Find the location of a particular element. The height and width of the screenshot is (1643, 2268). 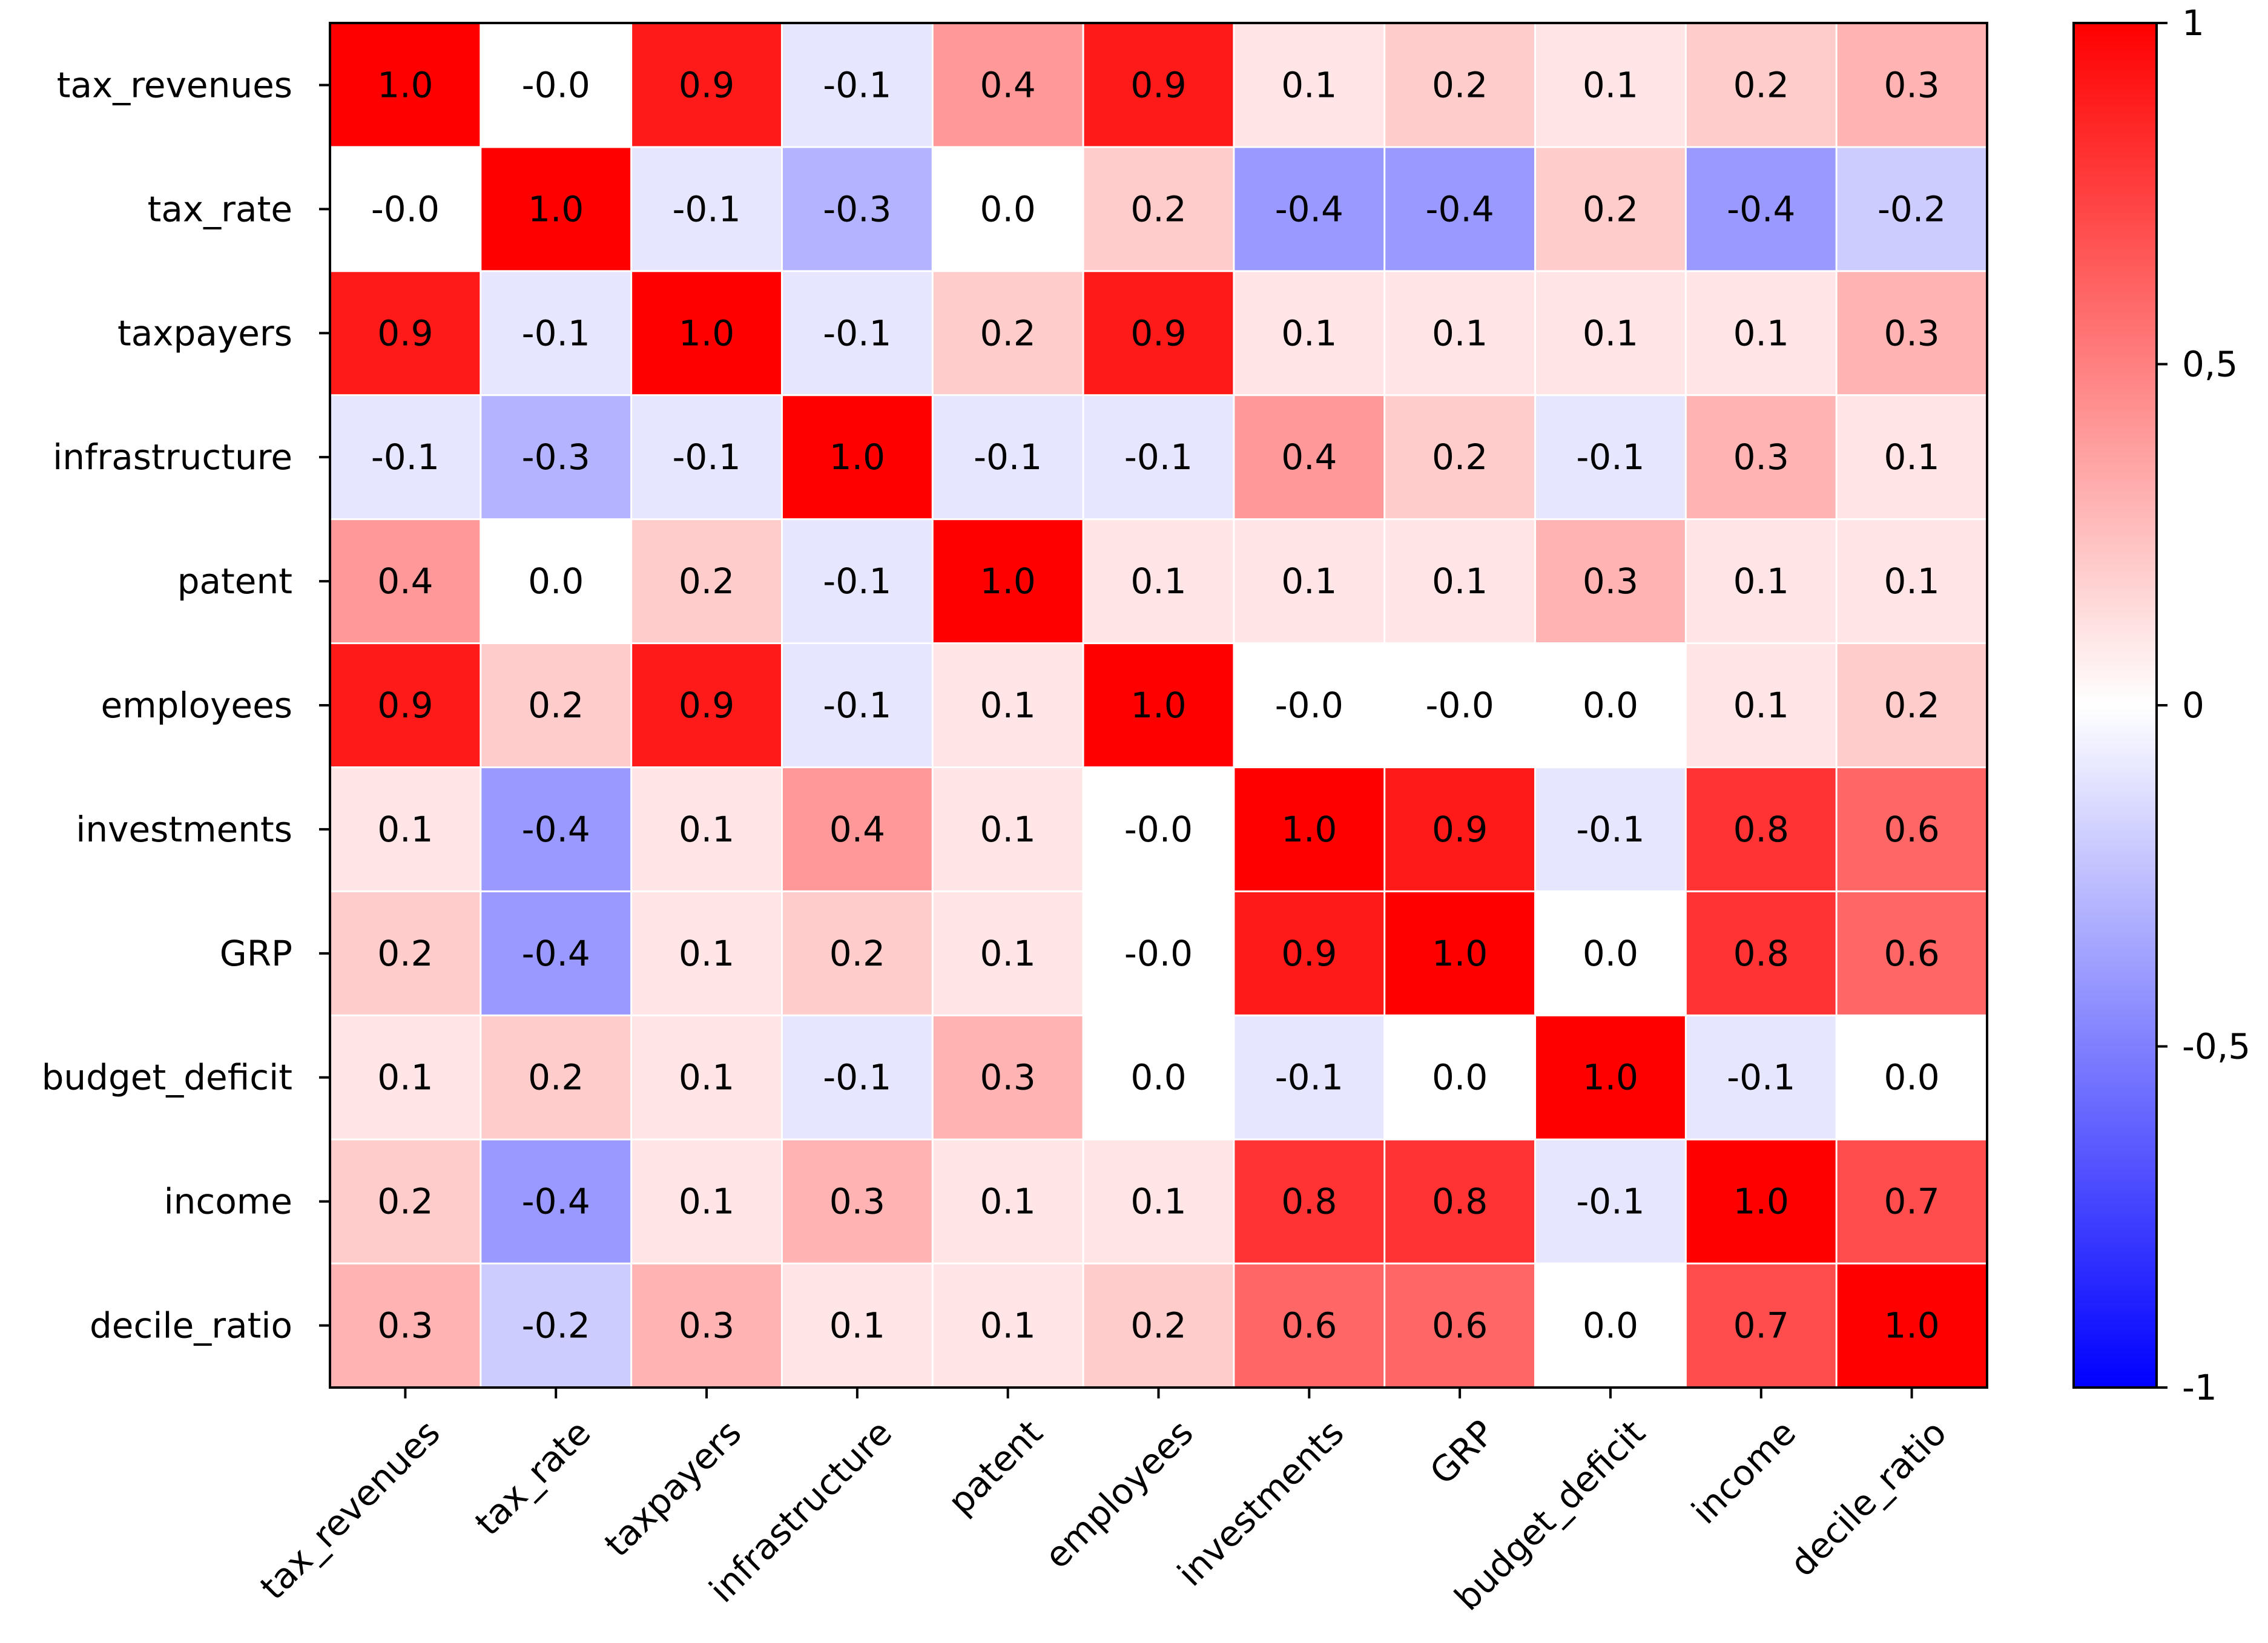

heatmap-cell-income-budget_deficit is located at coordinates (1611, 1201).